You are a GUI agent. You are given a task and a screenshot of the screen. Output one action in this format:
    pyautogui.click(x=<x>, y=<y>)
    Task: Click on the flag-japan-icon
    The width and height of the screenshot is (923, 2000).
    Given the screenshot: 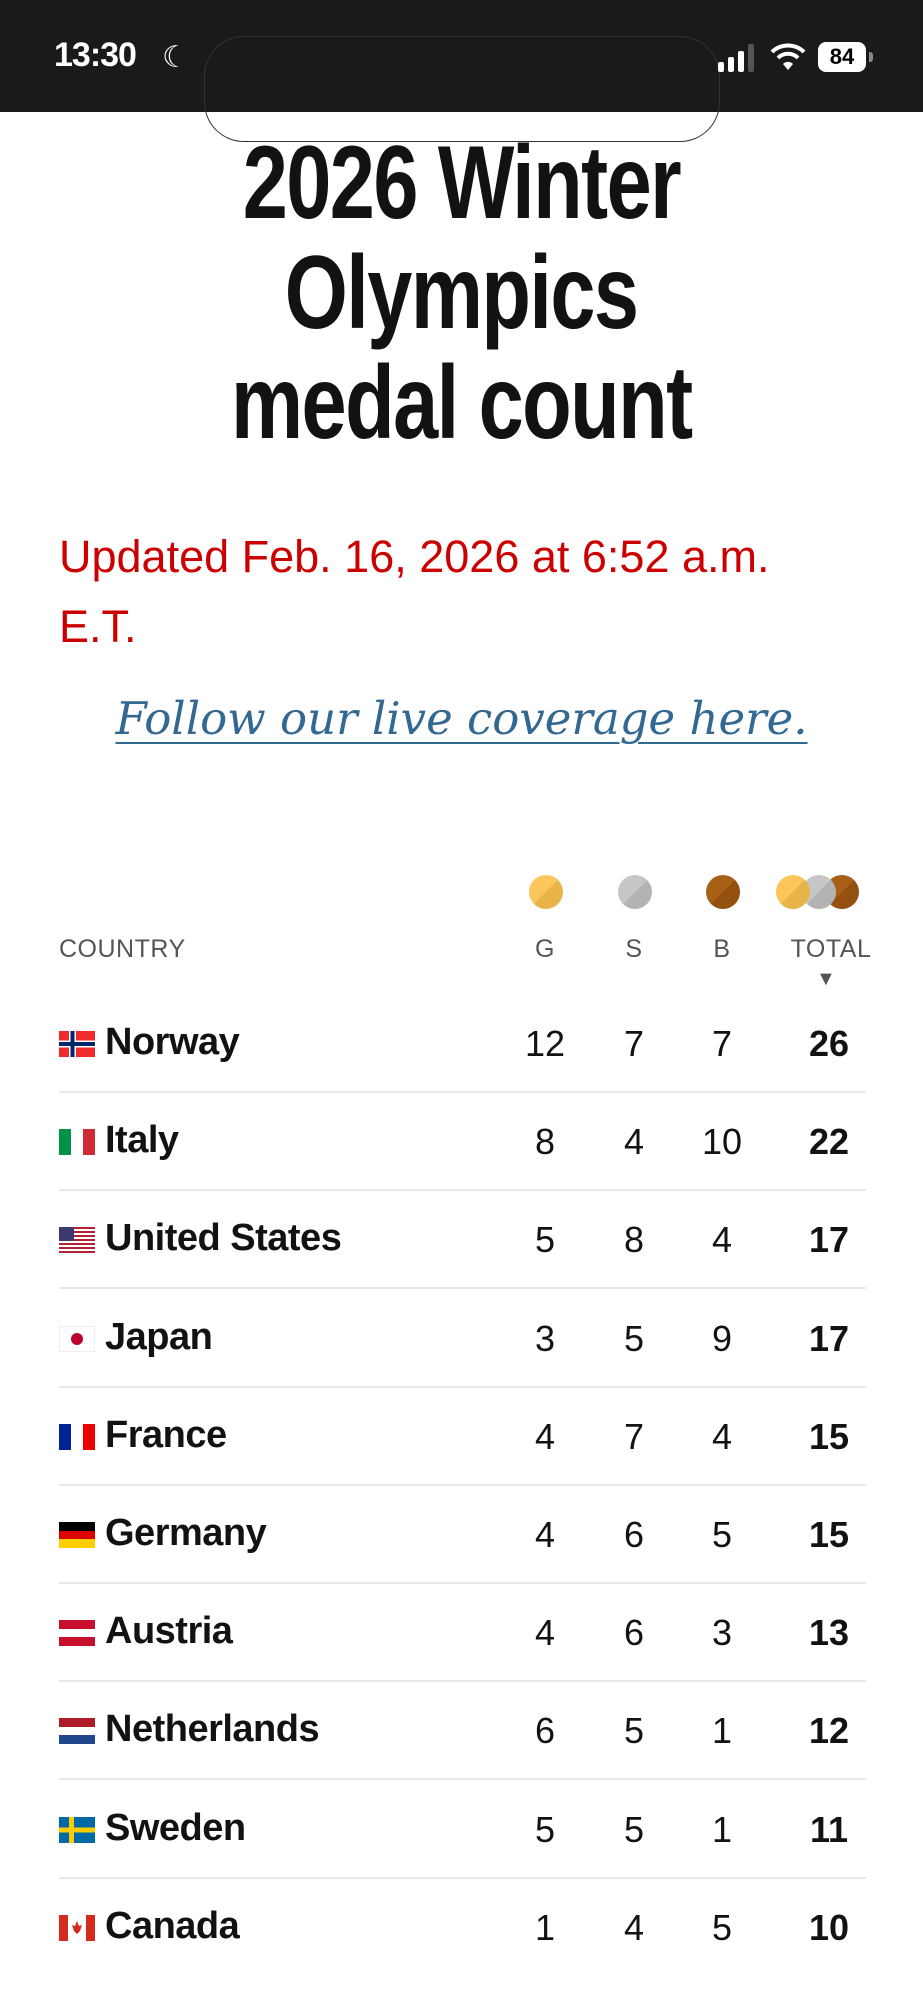 What is the action you would take?
    pyautogui.click(x=77, y=1338)
    